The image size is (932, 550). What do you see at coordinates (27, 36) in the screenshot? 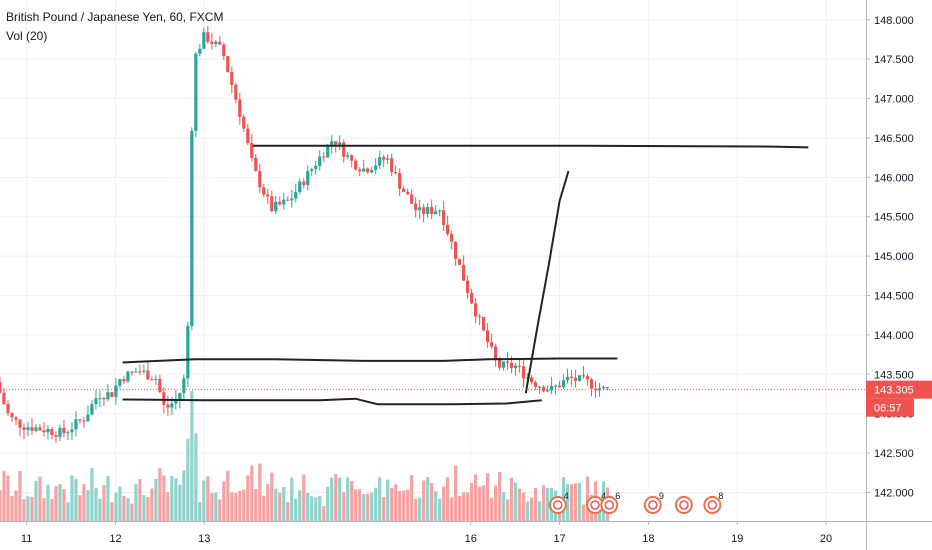
I see `volume-indicator-label: Vol (20)` at bounding box center [27, 36].